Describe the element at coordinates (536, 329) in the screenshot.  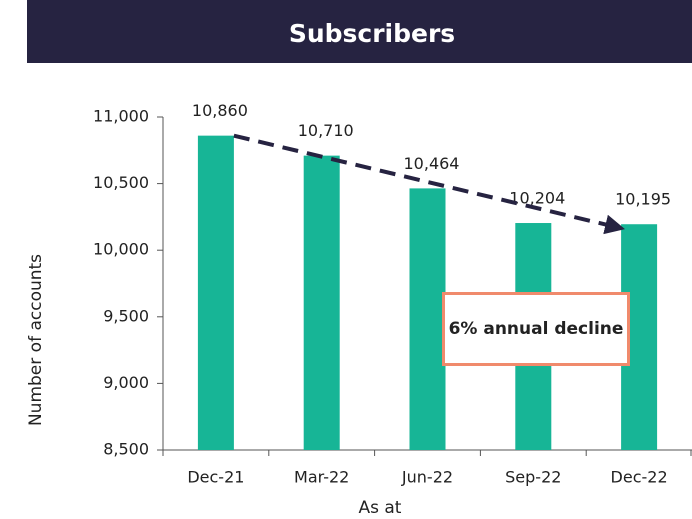
I see `annotation-box: 6% annual decline` at that location.